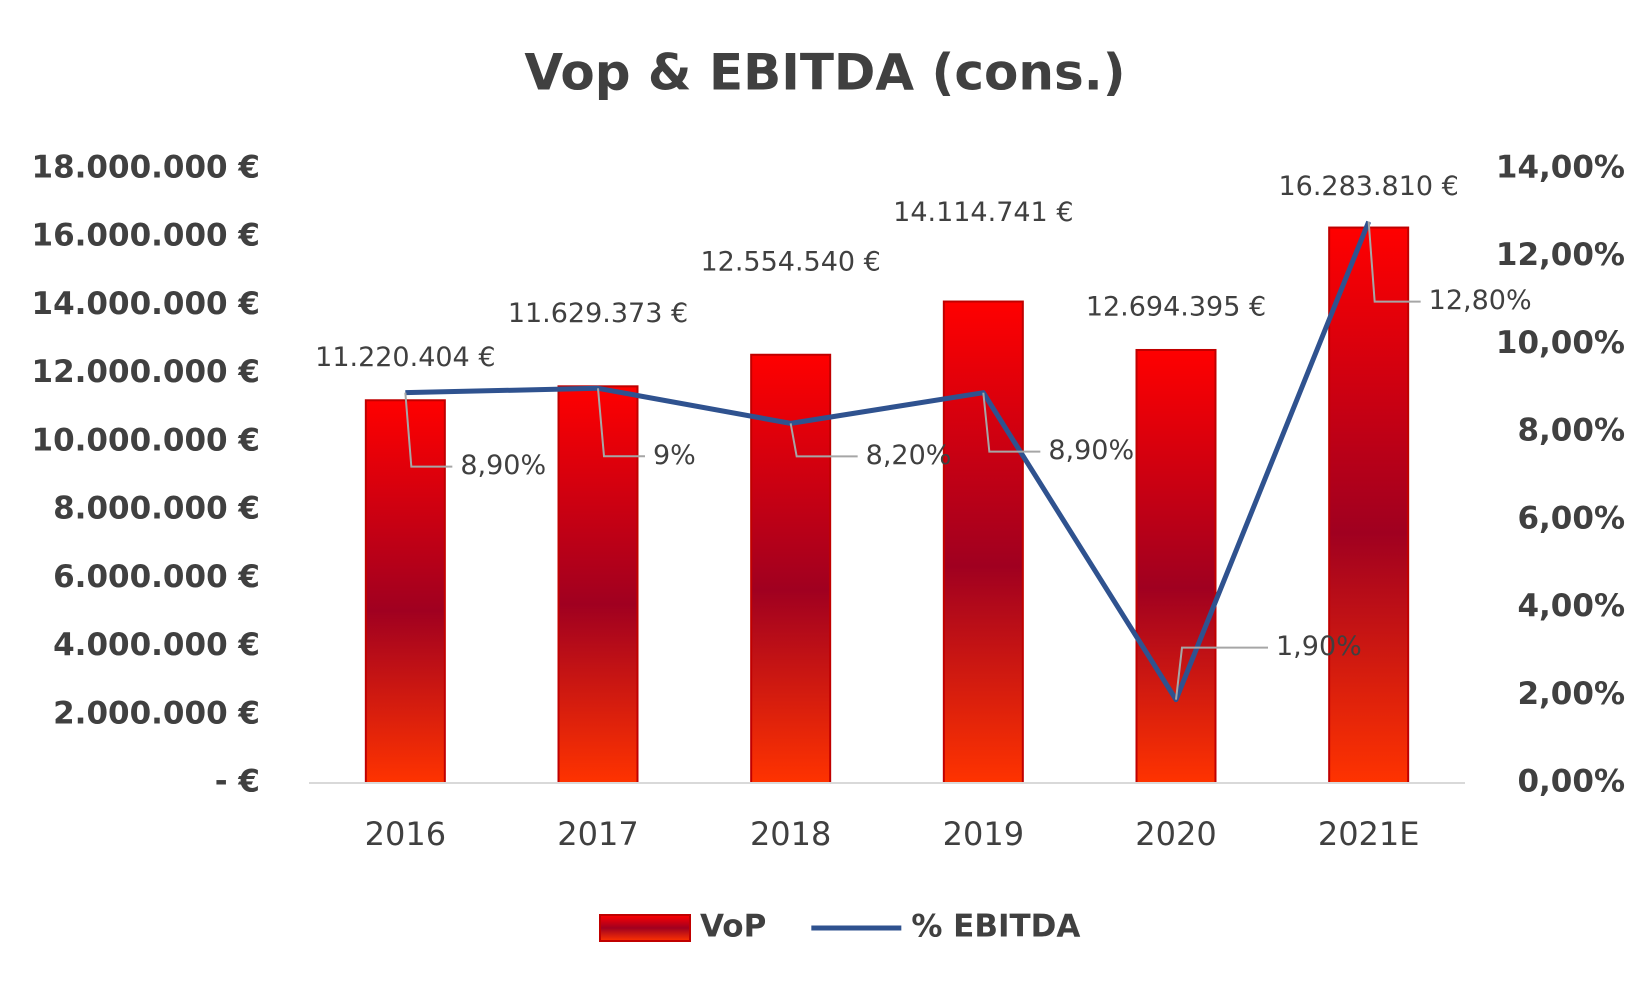 This screenshot has width=1650, height=990. I want to click on data-label: 9%, so click(674, 455).